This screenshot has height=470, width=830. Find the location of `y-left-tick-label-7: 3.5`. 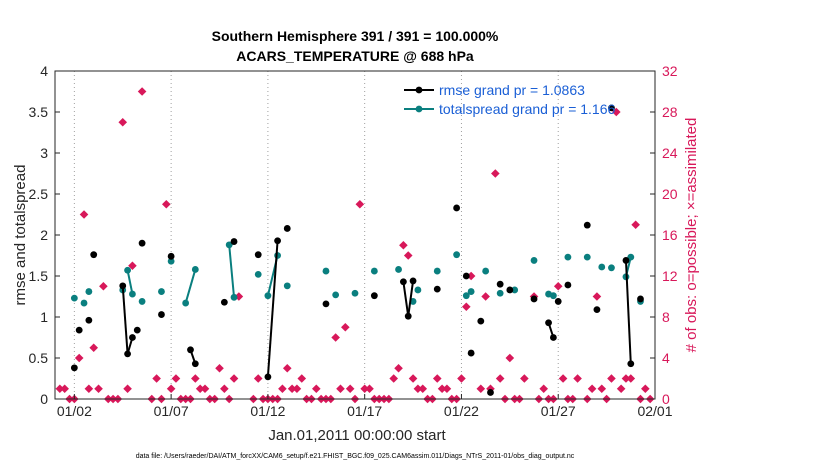

y-left-tick-label-7: 3.5 is located at coordinates (39, 112).